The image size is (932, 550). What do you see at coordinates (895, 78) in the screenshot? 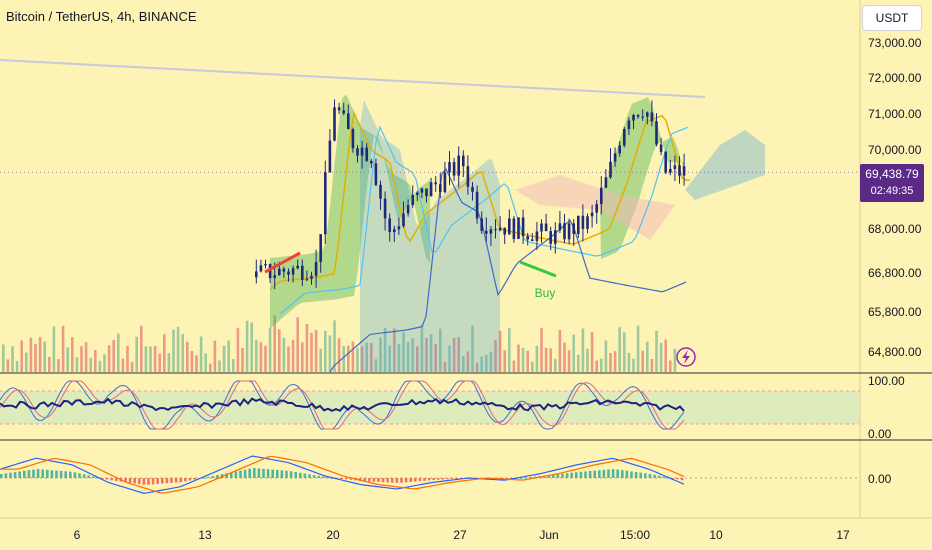
I see `price-tick-72000: 72,000.00` at bounding box center [895, 78].